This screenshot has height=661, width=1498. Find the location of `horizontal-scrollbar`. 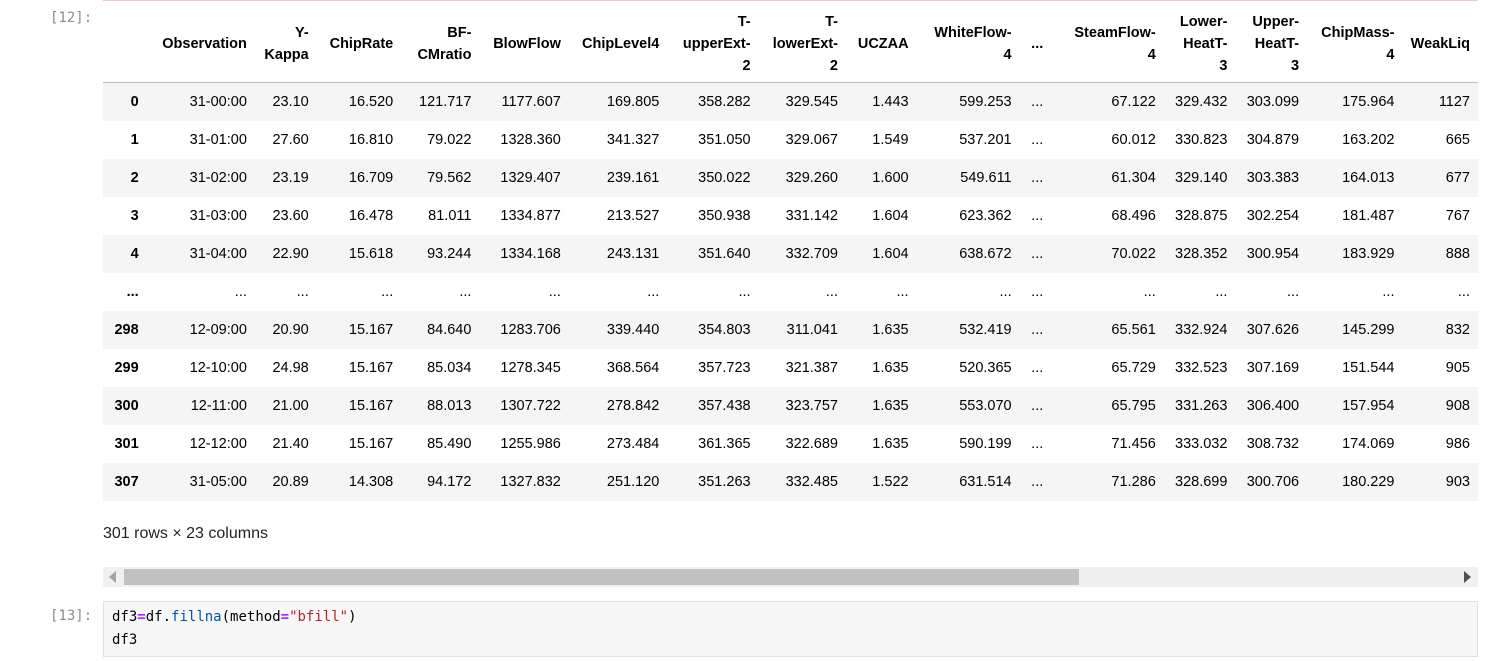

horizontal-scrollbar is located at coordinates (790, 577).